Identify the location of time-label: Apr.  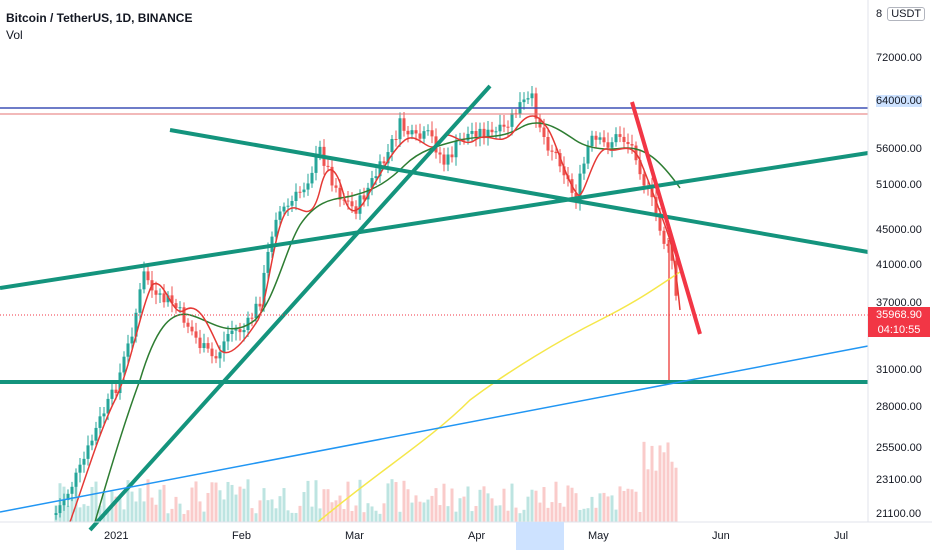
(477, 536).